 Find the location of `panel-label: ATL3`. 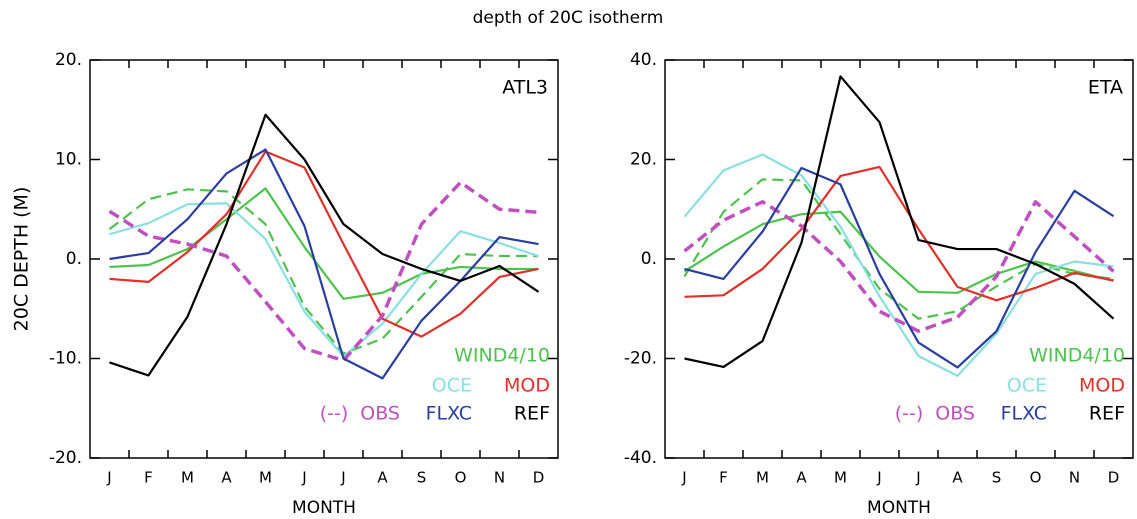

panel-label: ATL3 is located at coordinates (525, 88).